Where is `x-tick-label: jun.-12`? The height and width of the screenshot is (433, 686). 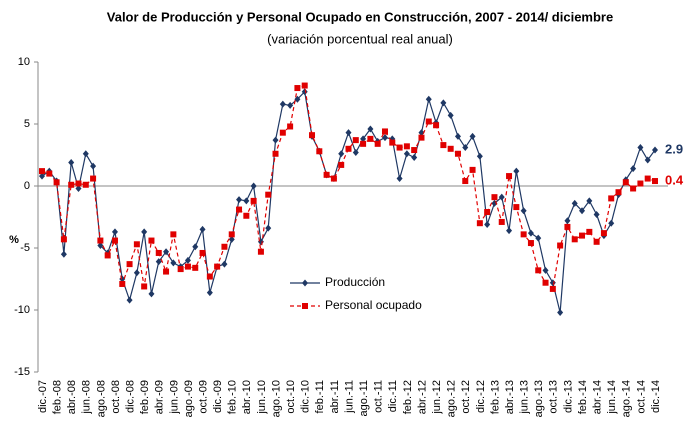
x-tick-label: jun.-12 is located at coordinates (437, 397).